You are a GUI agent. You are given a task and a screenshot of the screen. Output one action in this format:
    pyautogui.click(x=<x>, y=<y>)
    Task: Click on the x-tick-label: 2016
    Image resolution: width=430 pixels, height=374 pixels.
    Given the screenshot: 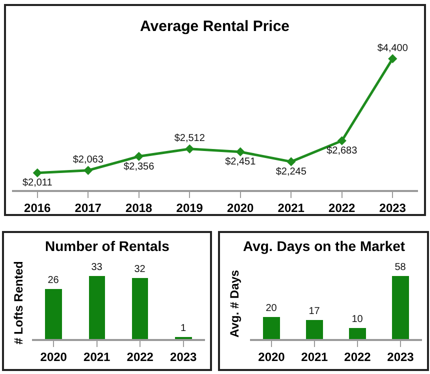 What is the action you would take?
    pyautogui.click(x=38, y=208)
    